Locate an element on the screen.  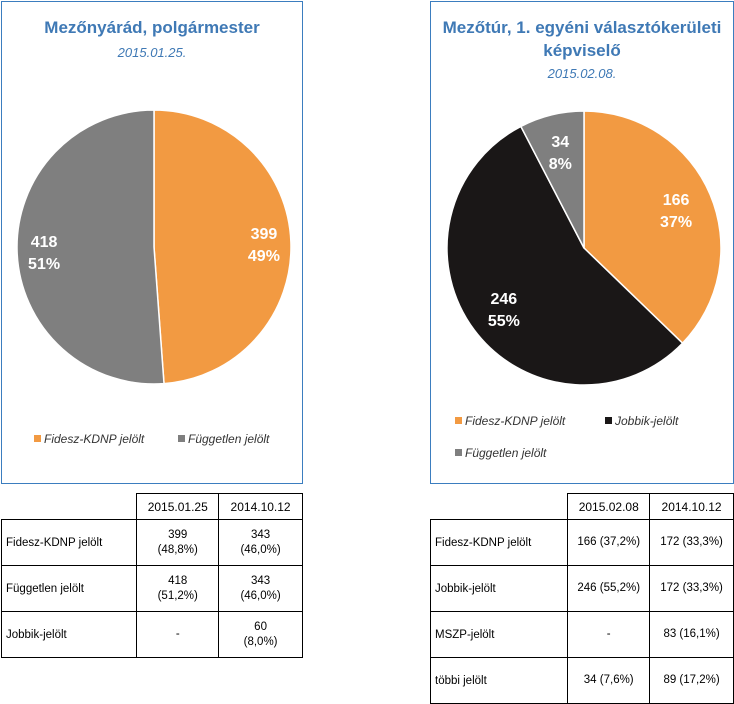
chart-subtitle: 2015.01.25. is located at coordinates (152, 52).